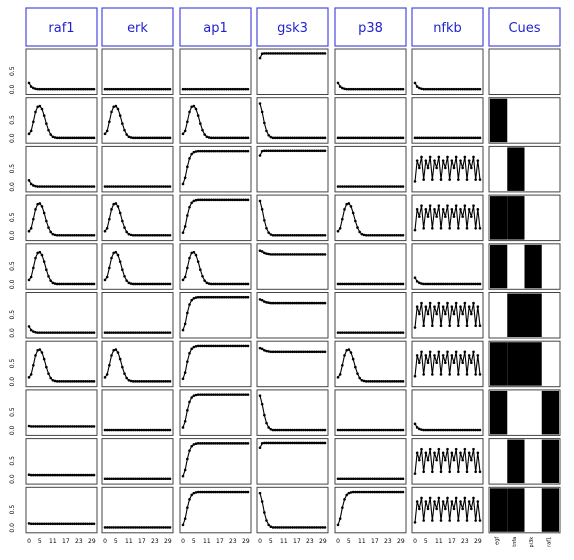 Image resolution: width=574 pixels, height=560 pixels. Describe the element at coordinates (215, 412) in the screenshot. I see `plot-panel-ap1` at that location.